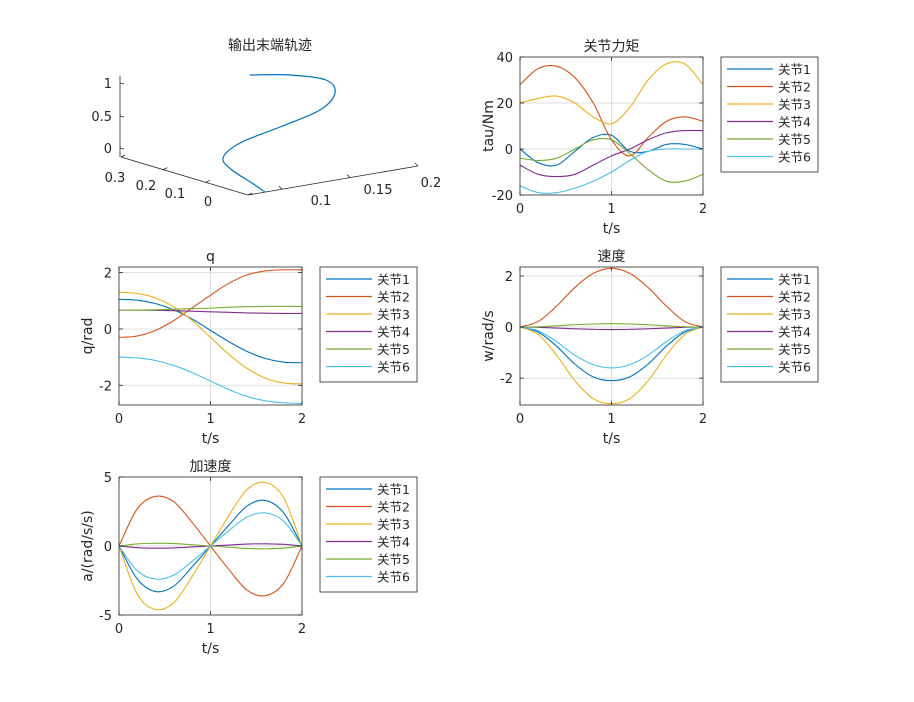  I want to click on y-axis-label: a/(rad/s/s), so click(88, 545).